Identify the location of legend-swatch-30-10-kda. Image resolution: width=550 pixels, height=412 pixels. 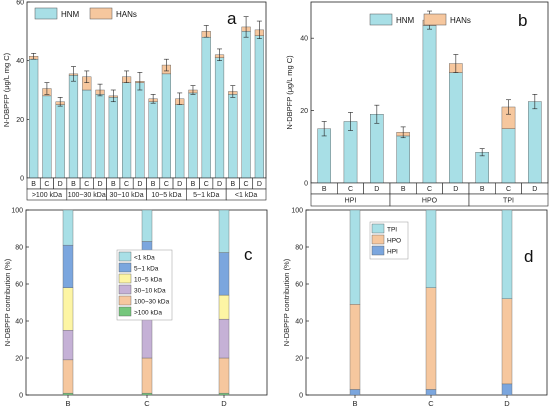
(125, 289).